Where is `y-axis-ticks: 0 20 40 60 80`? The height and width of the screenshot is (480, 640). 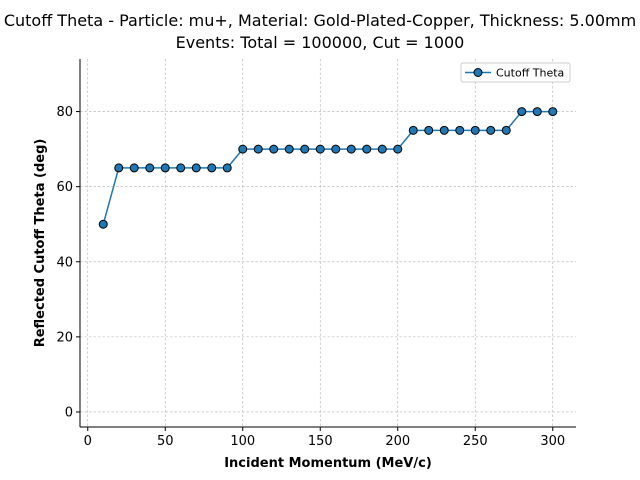 y-axis-ticks: 0 20 40 60 80 is located at coordinates (68, 262).